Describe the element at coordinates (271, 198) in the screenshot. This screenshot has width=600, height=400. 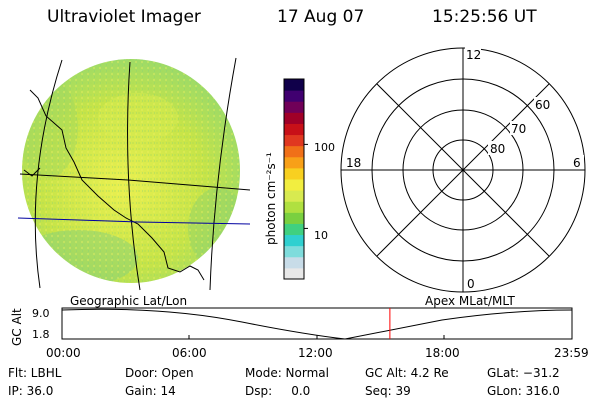
I see `colorbar-unit-label: photon cm⁻²s⁻¹` at that location.